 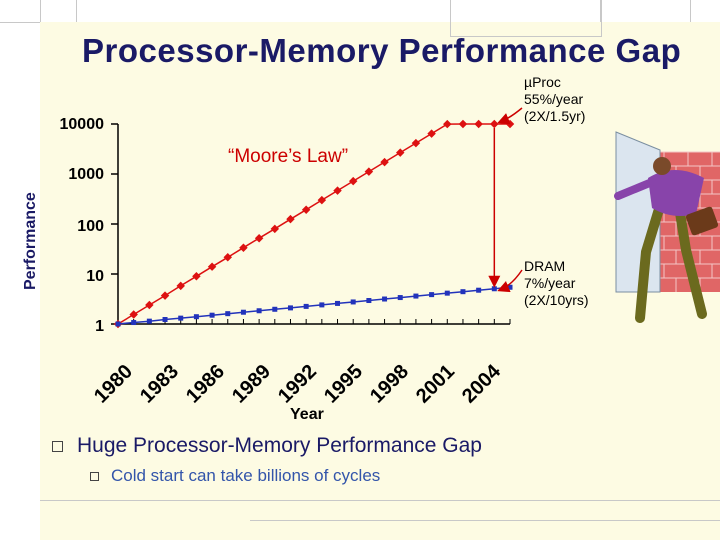 I want to click on cpu-annotation-line2: 55%/year, so click(x=554, y=99).